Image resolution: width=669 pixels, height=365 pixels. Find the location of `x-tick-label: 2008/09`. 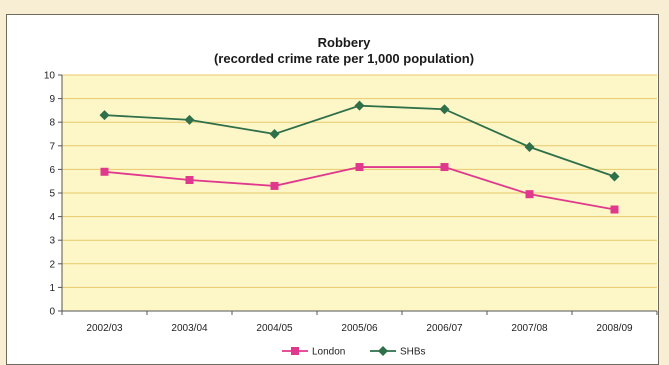

x-tick-label: 2008/09 is located at coordinates (614, 328).